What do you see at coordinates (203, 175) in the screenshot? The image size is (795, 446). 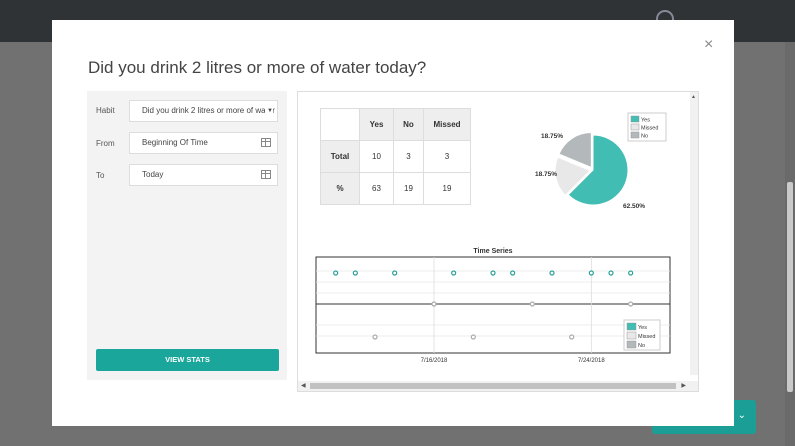 I see `to-date-field: Today` at bounding box center [203, 175].